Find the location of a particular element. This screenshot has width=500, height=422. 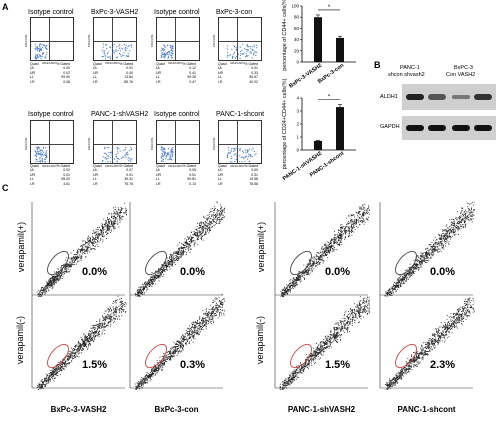

band-label-gapdh: GAPDH is located at coordinates (390, 127).